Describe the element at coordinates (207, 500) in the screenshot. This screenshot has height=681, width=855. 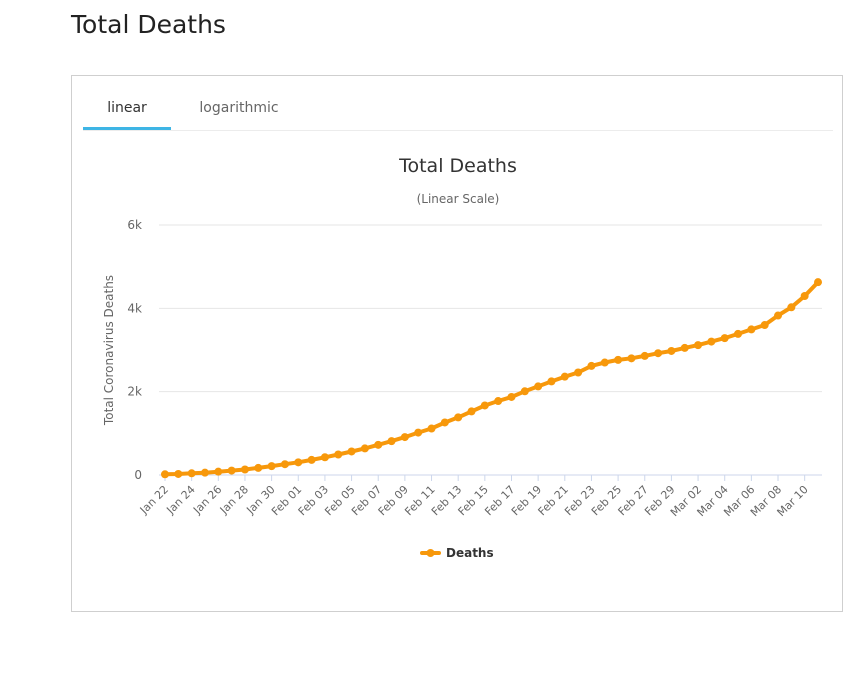
I see `x-tick-label: Jan 26` at that location.